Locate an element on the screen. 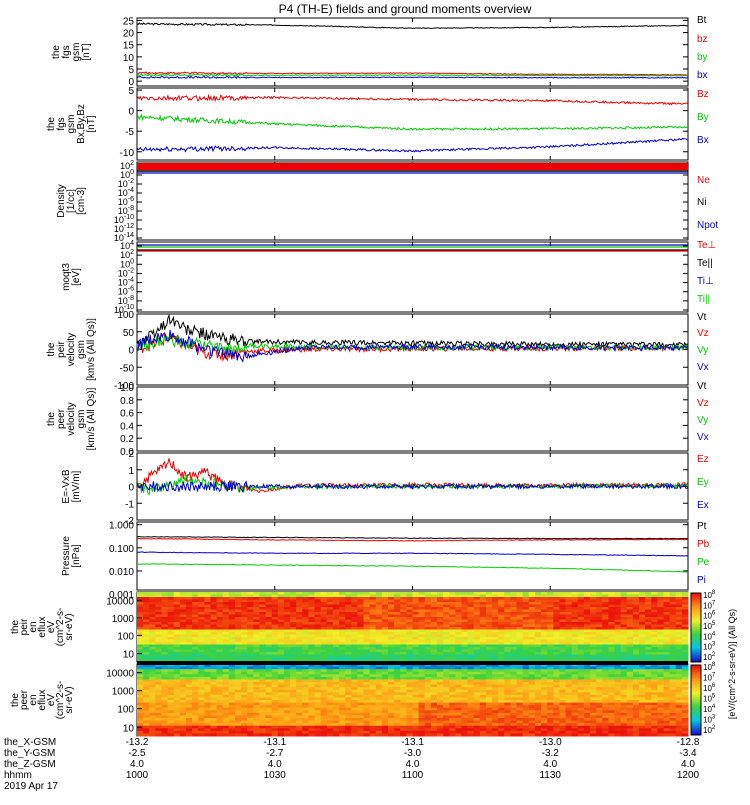 The width and height of the screenshot is (750, 805). y-tick-label: -50 is located at coordinates (127, 368).